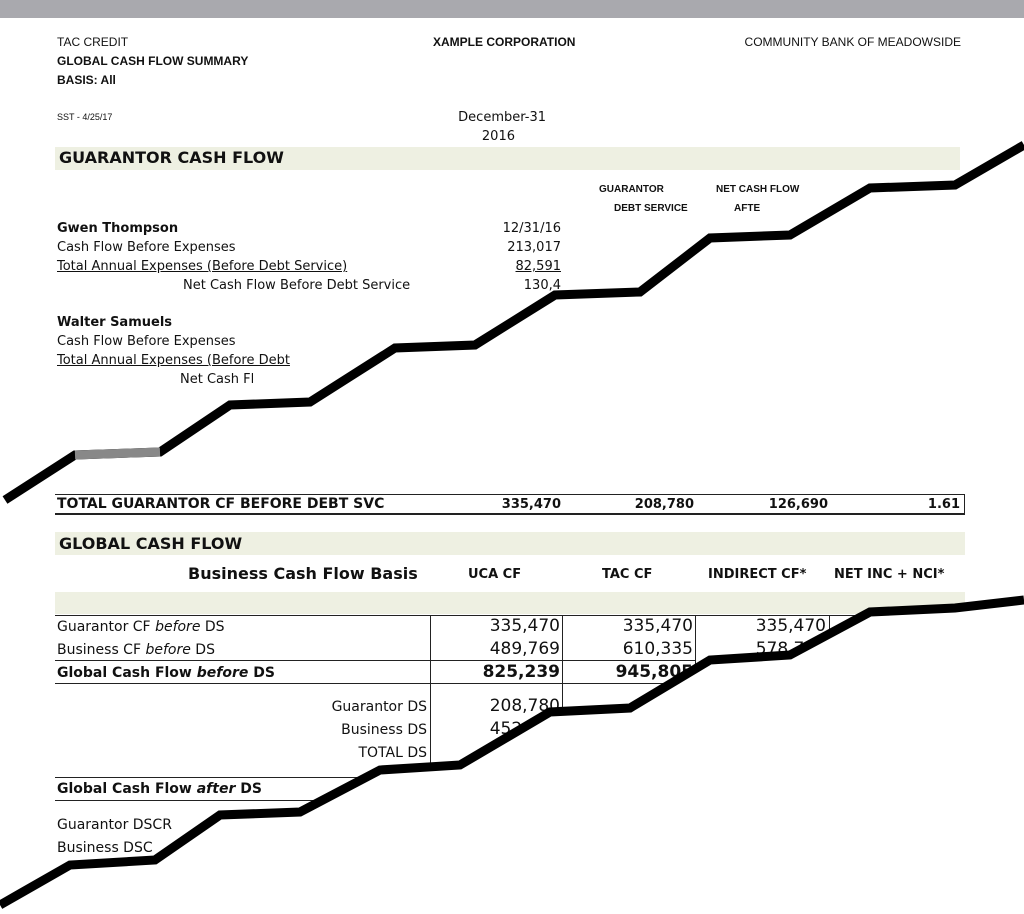 Image resolution: width=1024 pixels, height=914 pixels. Describe the element at coordinates (502, 117) in the screenshot. I see `period: December-31` at that location.